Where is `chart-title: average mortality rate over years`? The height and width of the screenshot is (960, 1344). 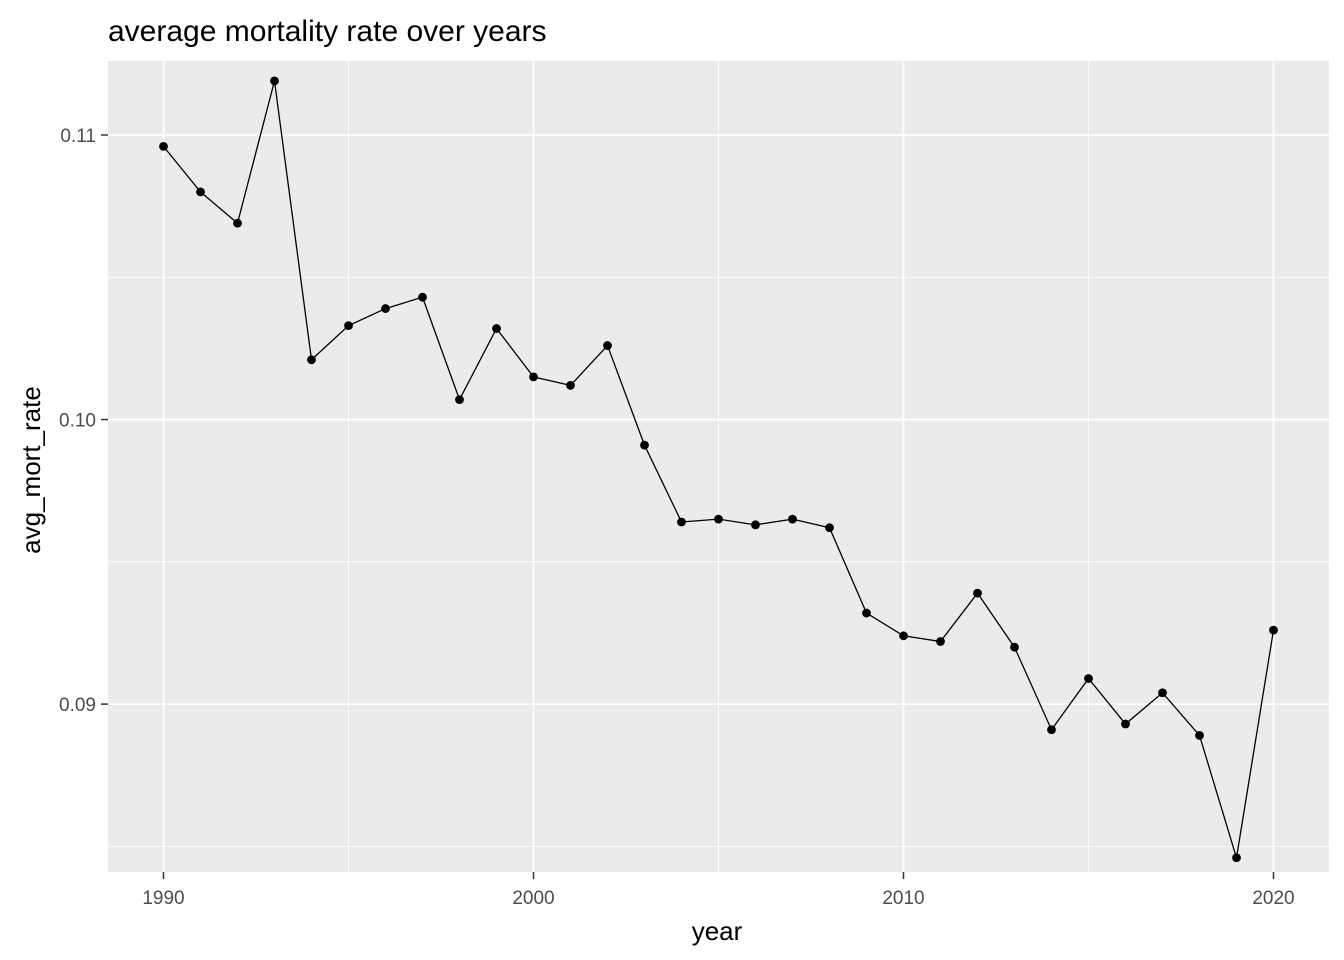
chart-title: average mortality rate over years is located at coordinates (327, 31).